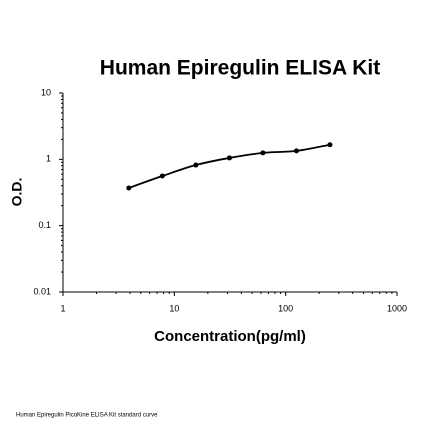 This screenshot has width=435, height=432. Describe the element at coordinates (17, 192) in the screenshot. I see `y-axis-label: O.D.` at that location.